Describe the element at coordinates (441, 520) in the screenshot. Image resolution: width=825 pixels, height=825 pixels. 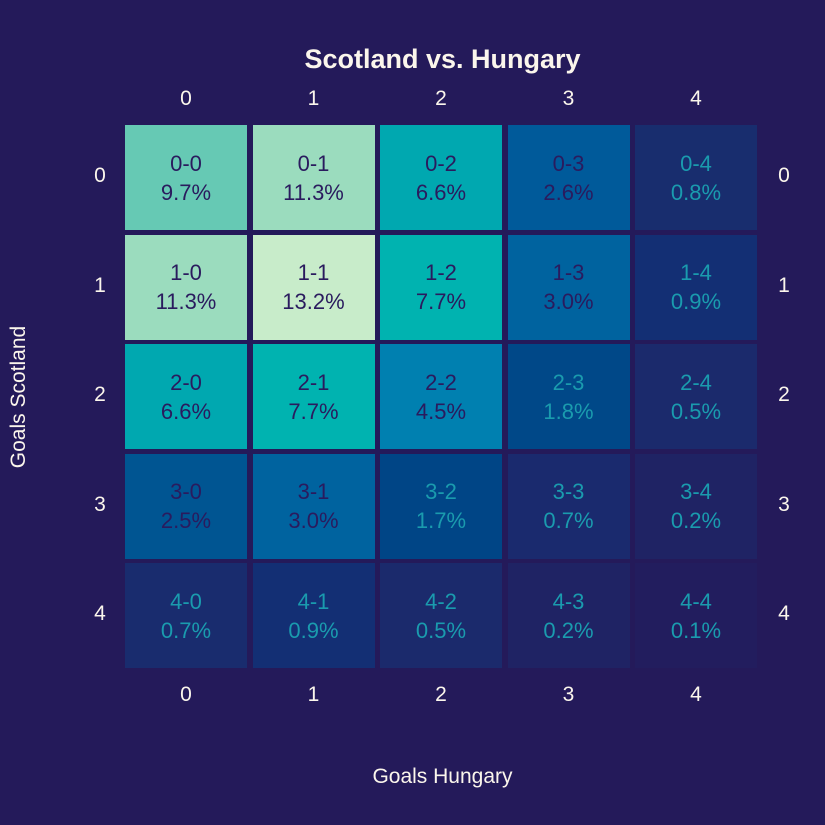
I see `cell-percent-label: 1.7%` at that location.